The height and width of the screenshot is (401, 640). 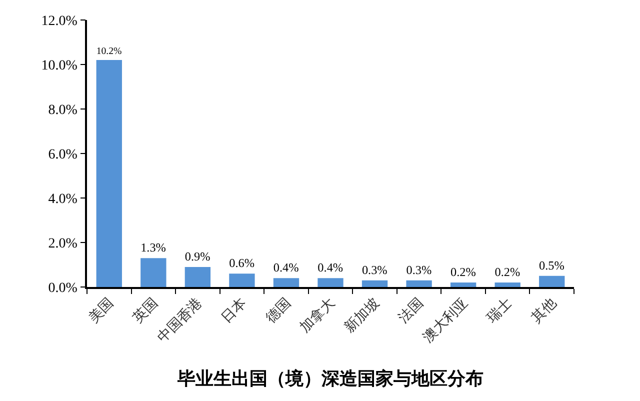 I want to click on data-label: 0.5%, so click(x=551, y=265).